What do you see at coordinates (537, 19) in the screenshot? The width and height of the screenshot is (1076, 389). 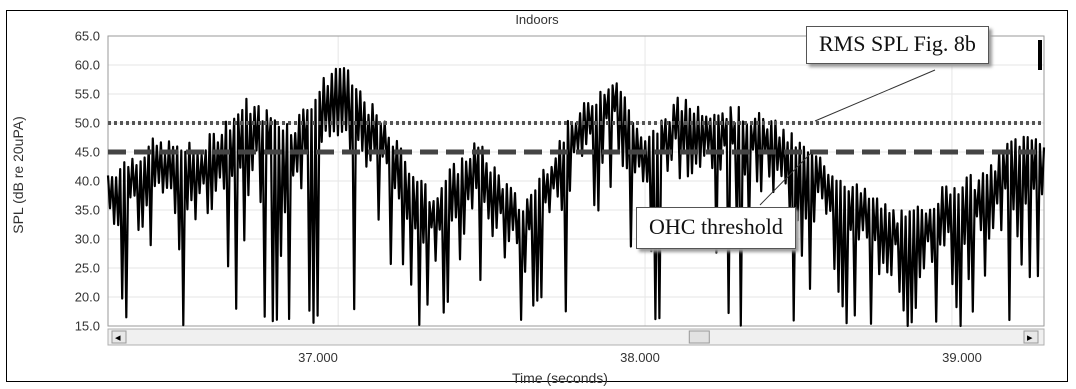 I see `chart-title: Indoors` at bounding box center [537, 19].